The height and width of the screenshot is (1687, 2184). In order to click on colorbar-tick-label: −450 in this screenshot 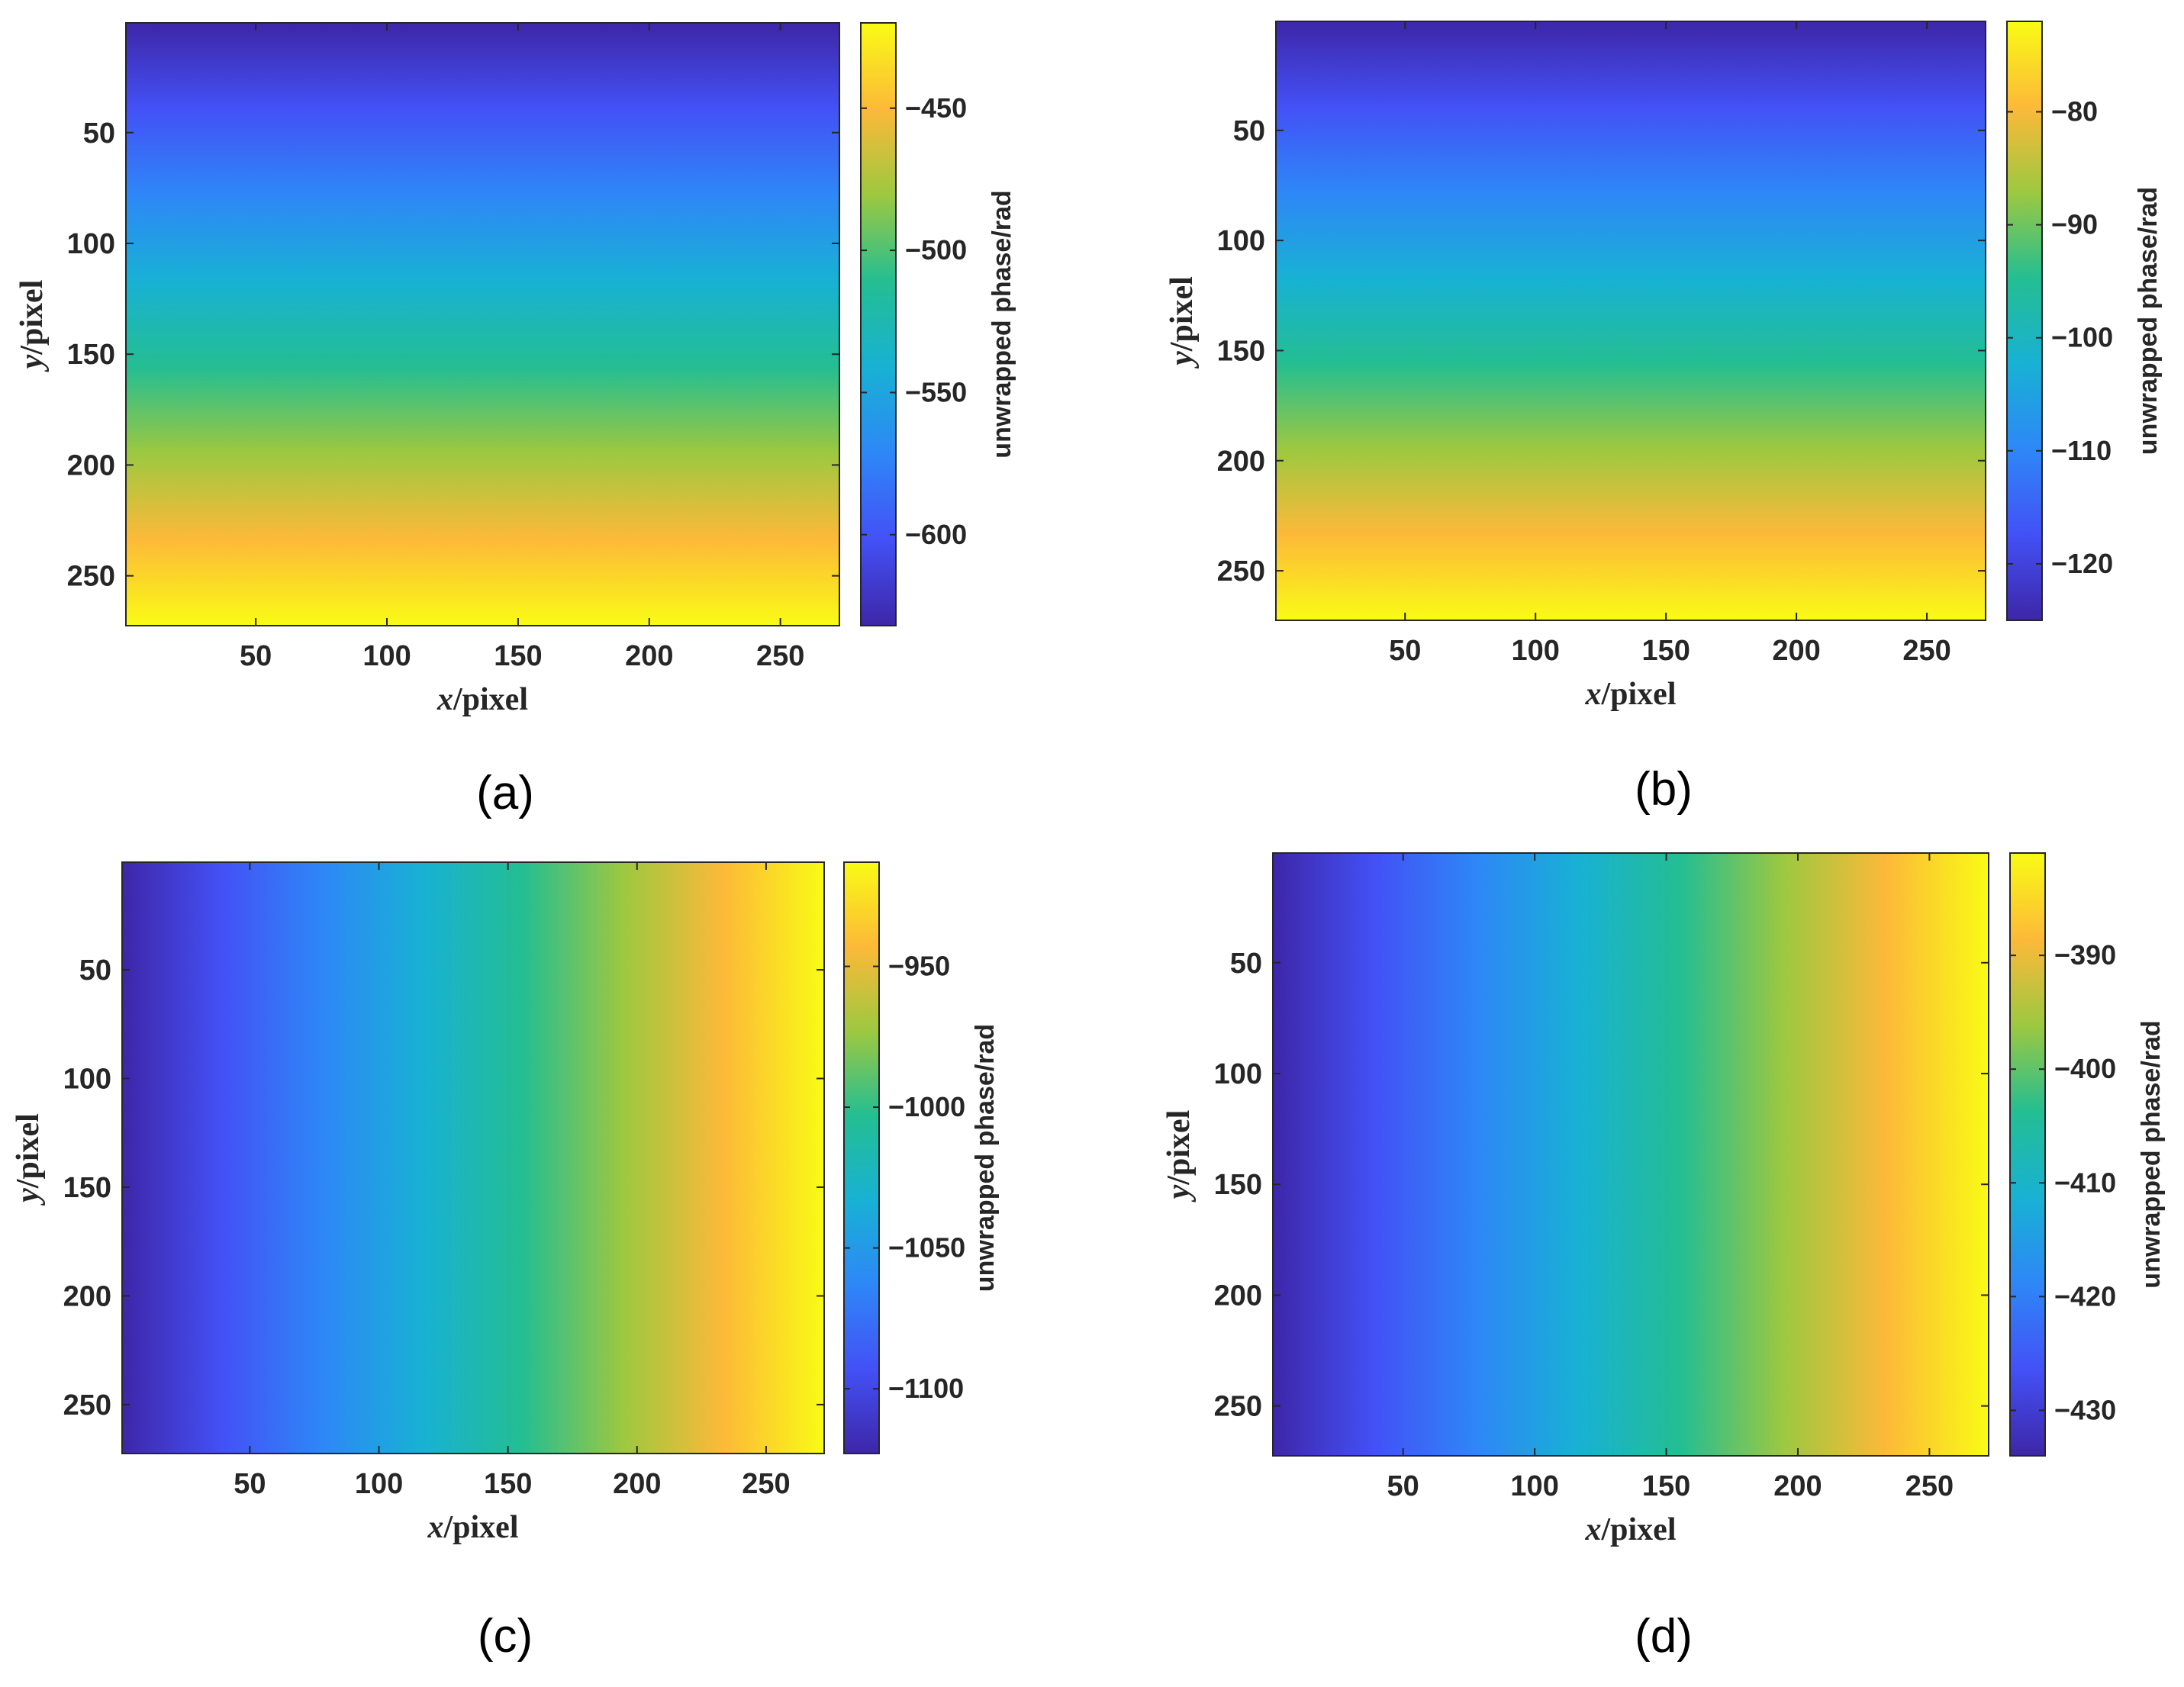, I will do `click(936, 108)`.